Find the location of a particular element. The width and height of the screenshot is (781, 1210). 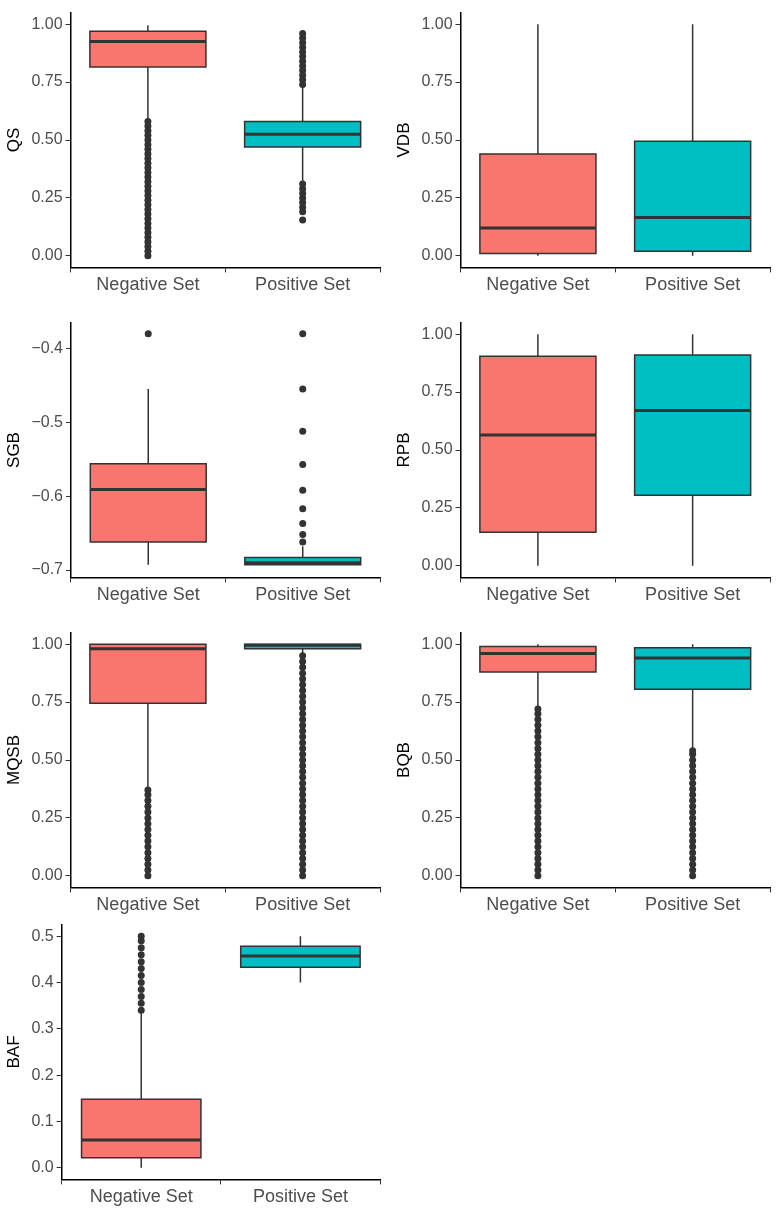

y-tick-label: −0.5 is located at coordinates (47, 421).